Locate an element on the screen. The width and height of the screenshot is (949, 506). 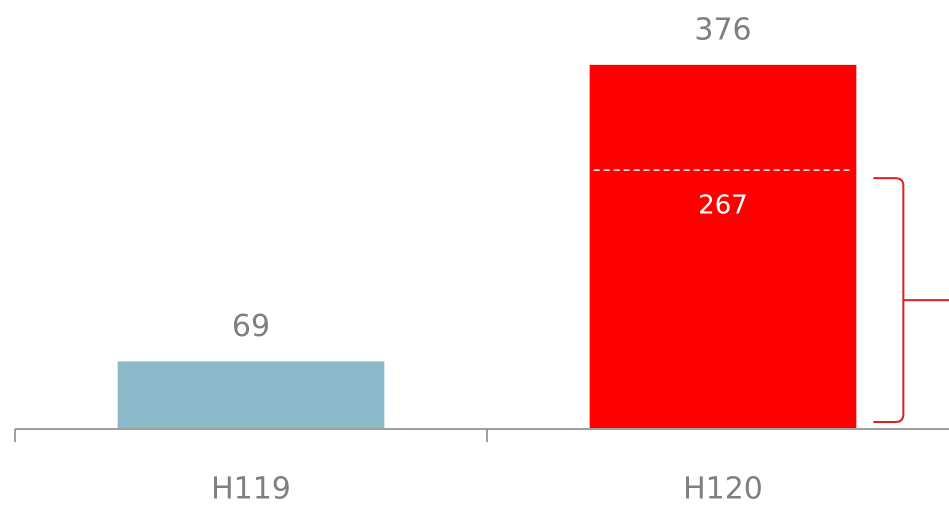
value-label: 376 is located at coordinates (722, 29).